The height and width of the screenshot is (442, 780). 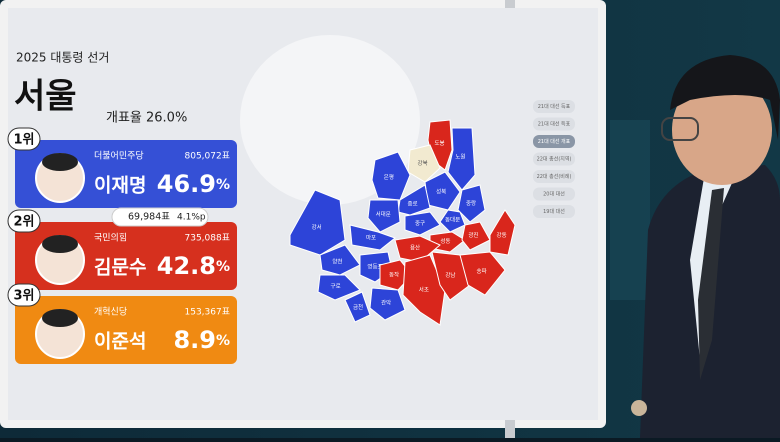 I want to click on percent-text: 8.9%, so click(x=201, y=340).